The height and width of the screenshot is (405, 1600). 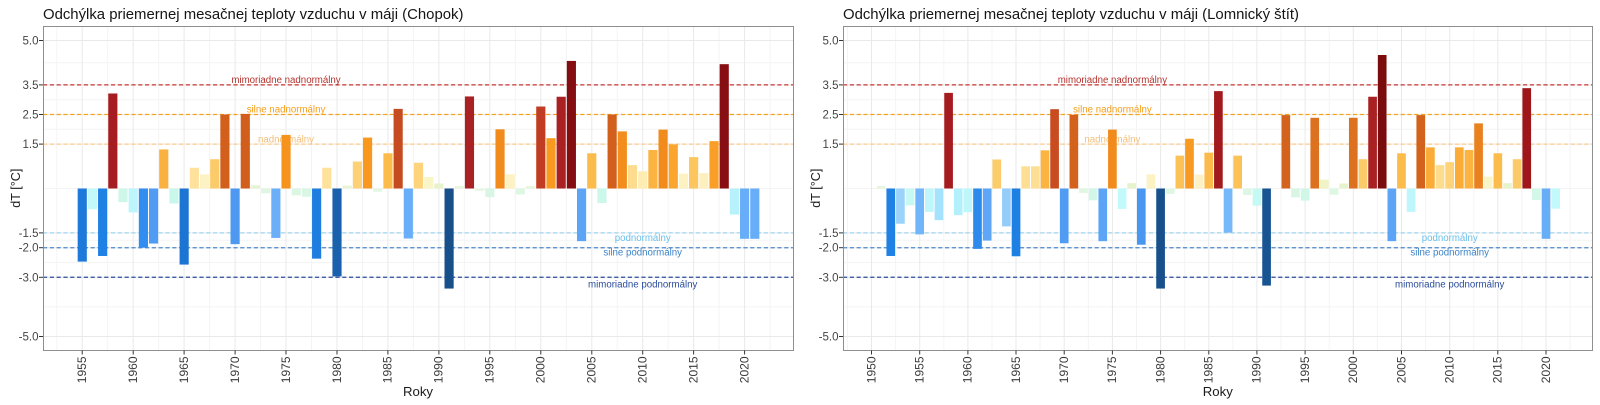 What do you see at coordinates (871, 369) in the screenshot?
I see `svg-text: 1950` at bounding box center [871, 369].